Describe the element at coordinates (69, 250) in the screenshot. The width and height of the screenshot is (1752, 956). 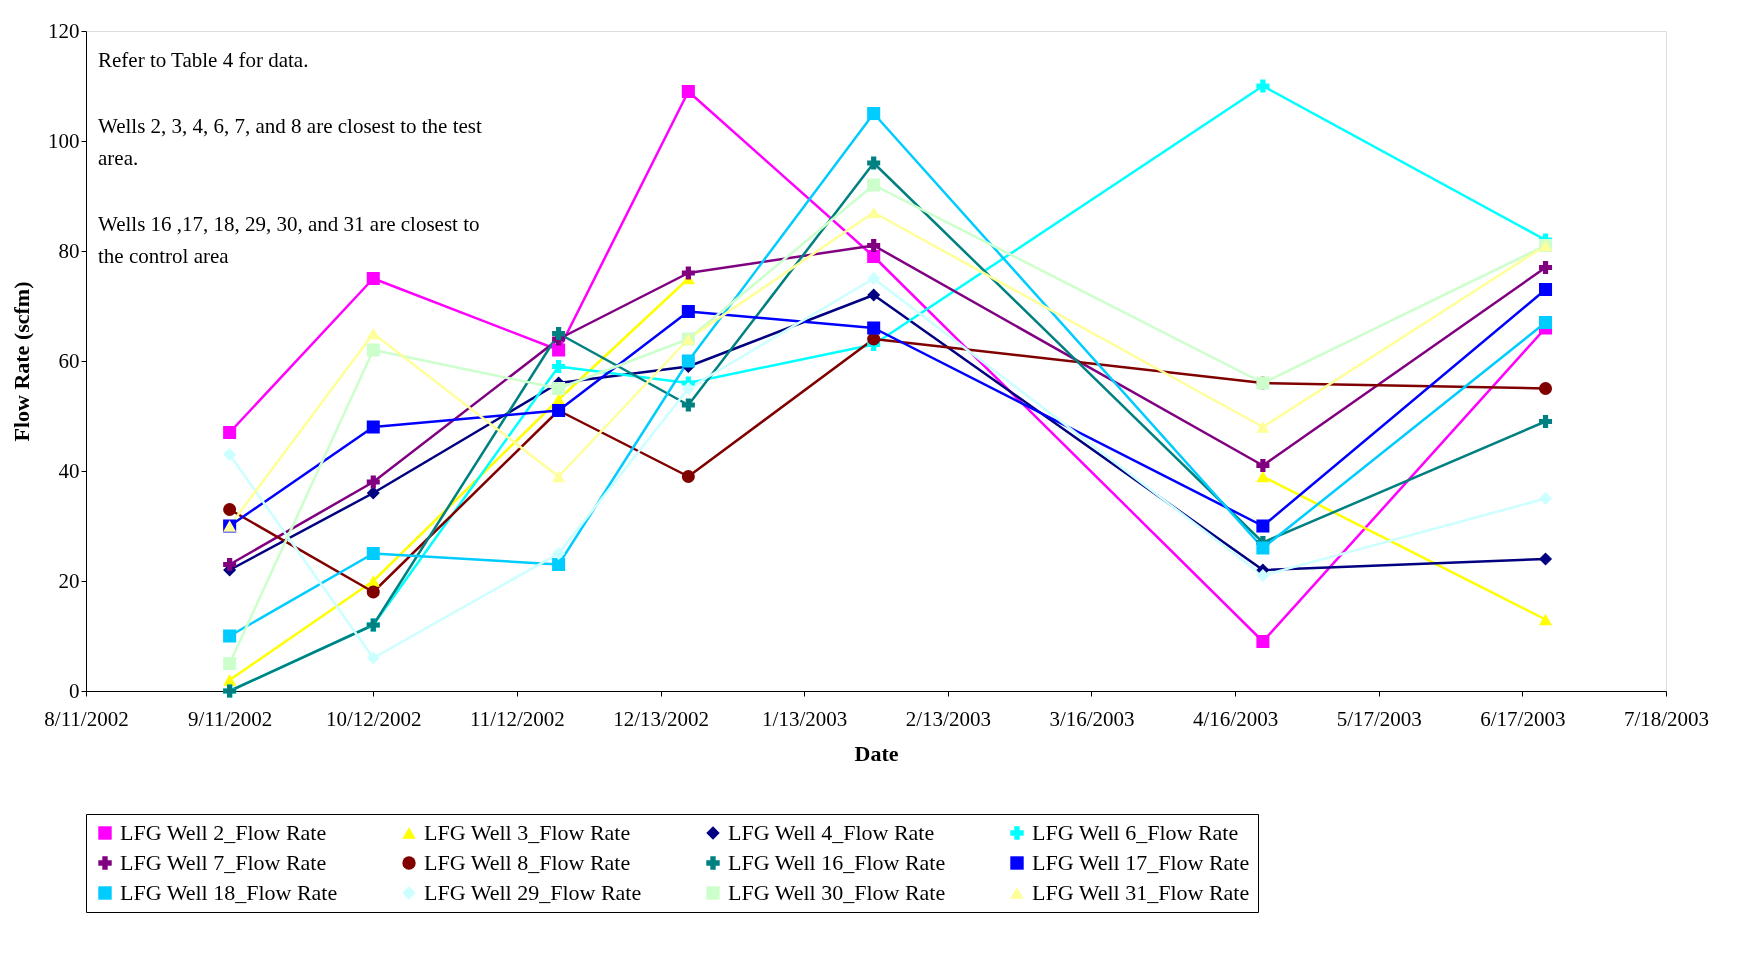
I see `y-tick-label: 80` at that location.